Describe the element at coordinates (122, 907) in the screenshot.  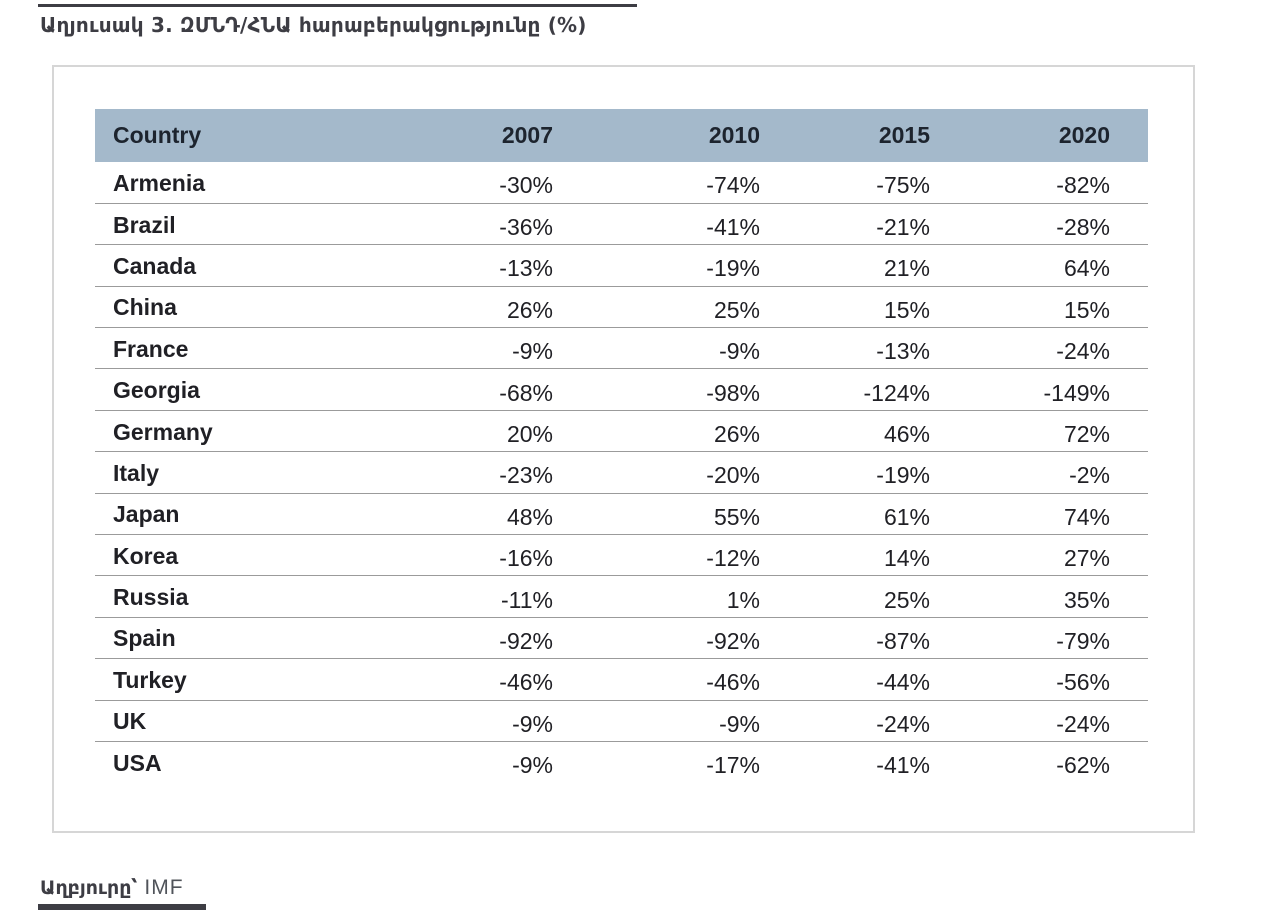
I see `page-bottom-rule-fragment` at that location.